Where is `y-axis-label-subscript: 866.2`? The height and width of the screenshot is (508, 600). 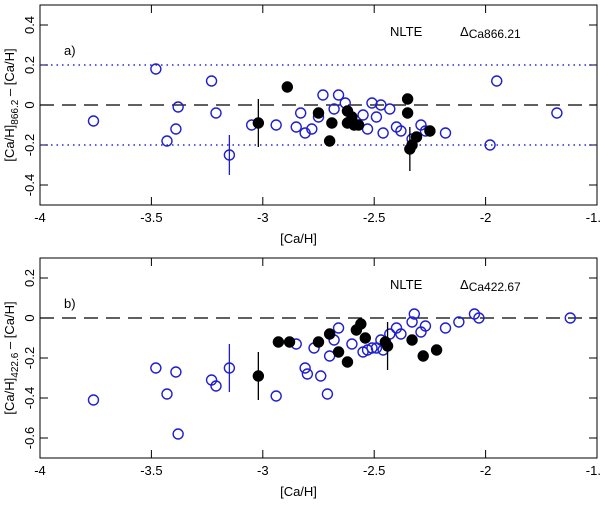
y-axis-label-subscript: 866.2 is located at coordinates (15, 111).